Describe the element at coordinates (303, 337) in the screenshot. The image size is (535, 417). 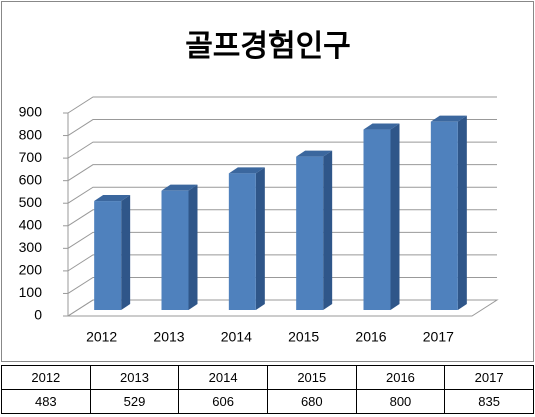
I see `x-tick-label: 2015` at that location.